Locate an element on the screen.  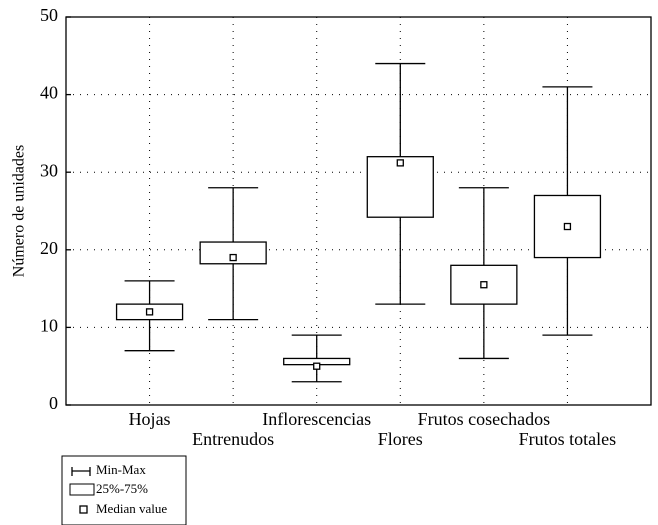
legend-label: 25%-75% is located at coordinates (122, 488).